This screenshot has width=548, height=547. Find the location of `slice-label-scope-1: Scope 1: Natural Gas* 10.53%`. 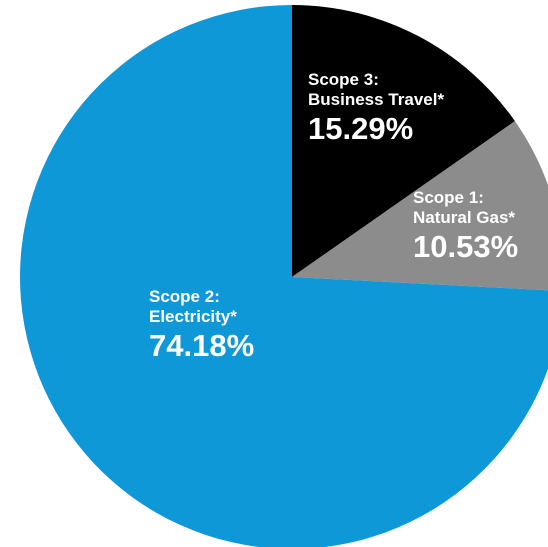

slice-label-scope-1: Scope 1: Natural Gas* 10.53% is located at coordinates (465, 226).